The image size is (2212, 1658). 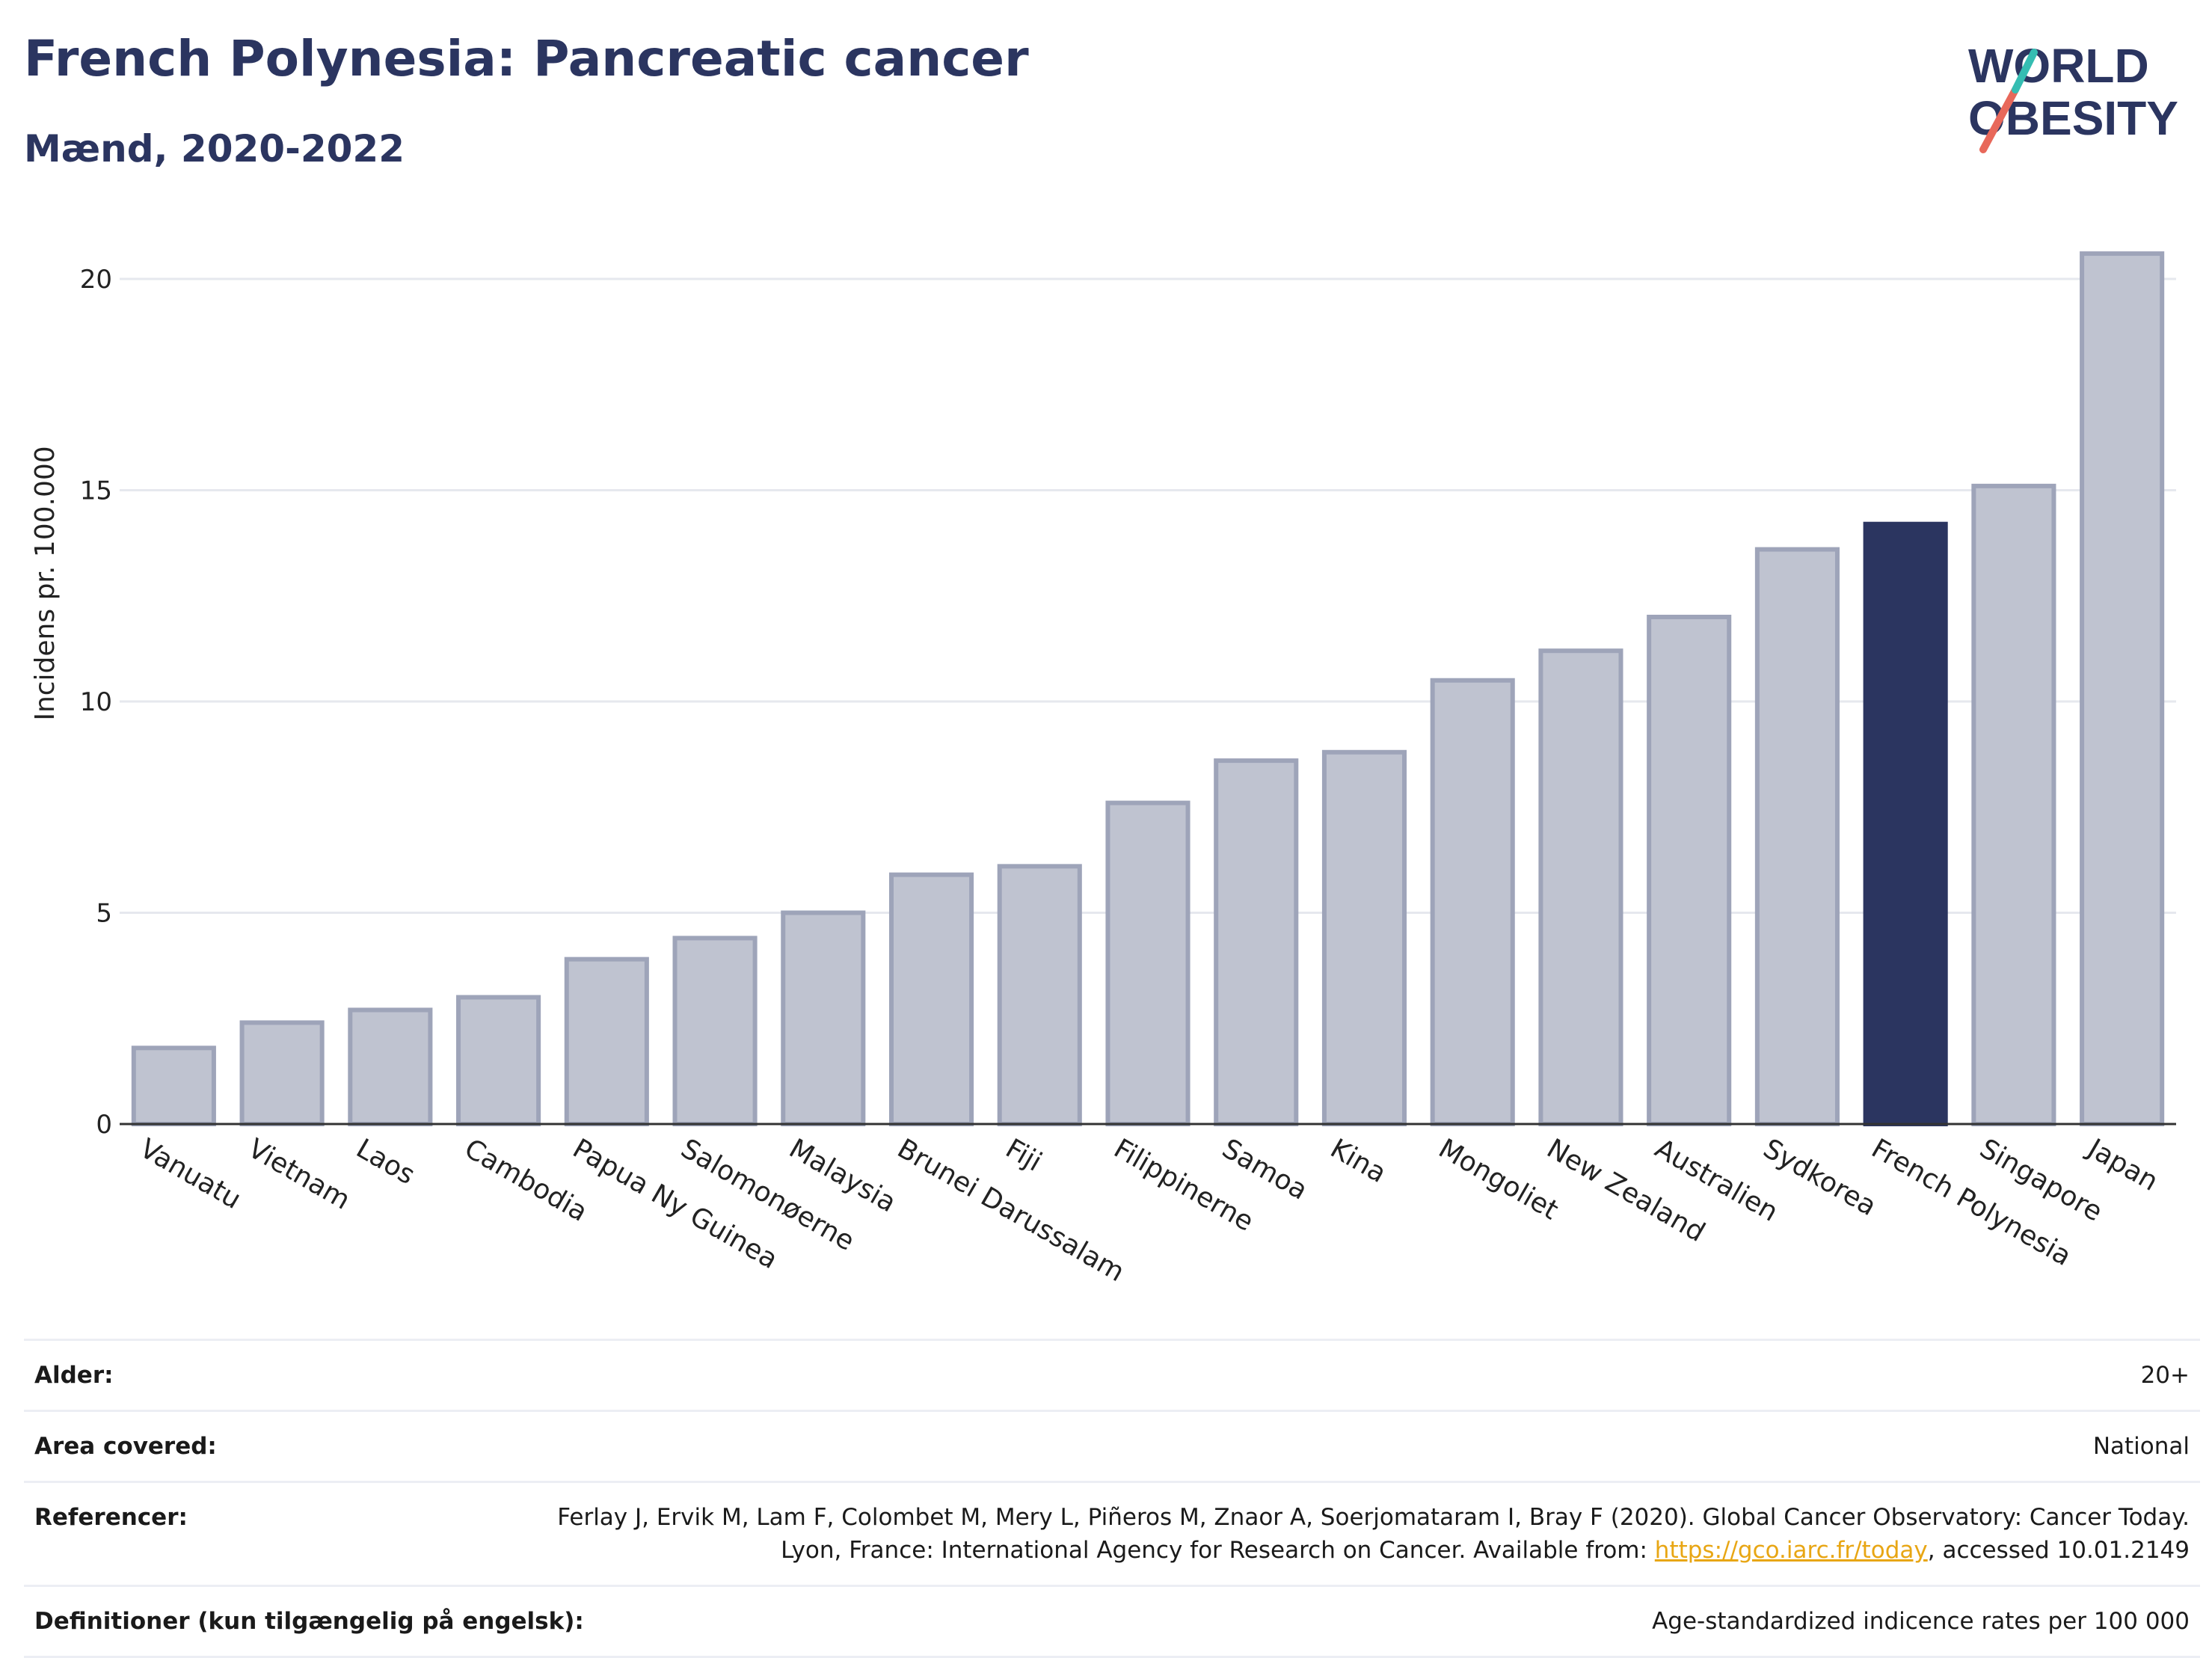 What do you see at coordinates (1797, 837) in the screenshot?
I see `bar-sydkorea` at bounding box center [1797, 837].